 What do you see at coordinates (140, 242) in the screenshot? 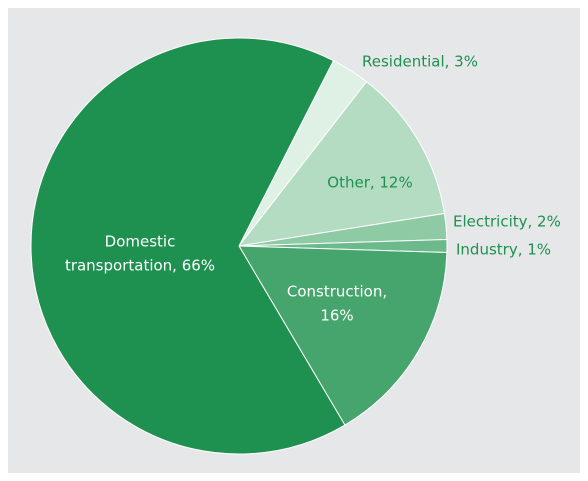
I see `slice-label: Domestic` at bounding box center [140, 242].